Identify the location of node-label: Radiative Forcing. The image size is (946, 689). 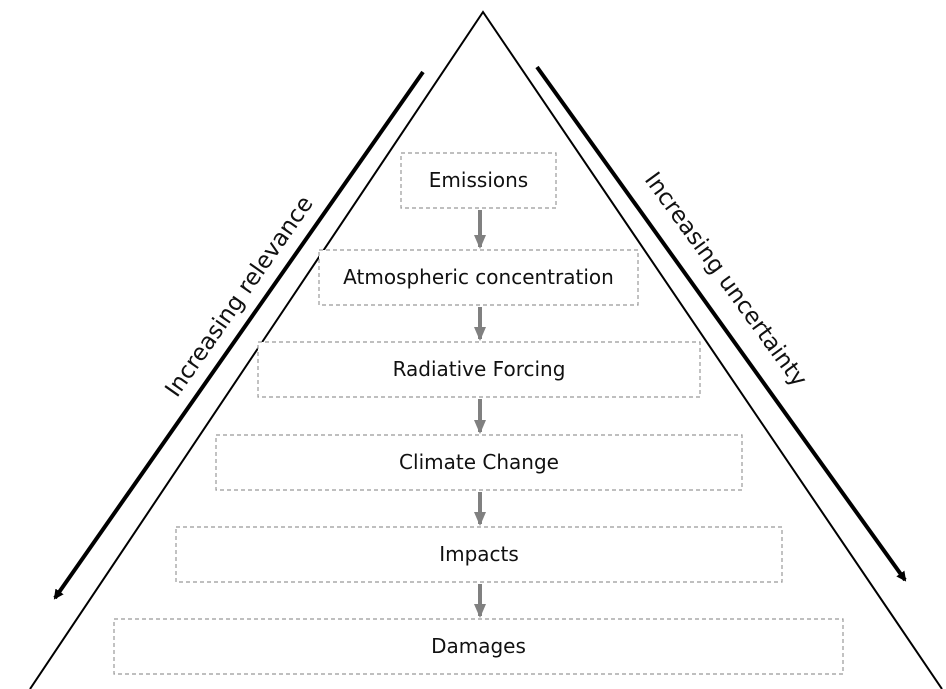
(479, 369).